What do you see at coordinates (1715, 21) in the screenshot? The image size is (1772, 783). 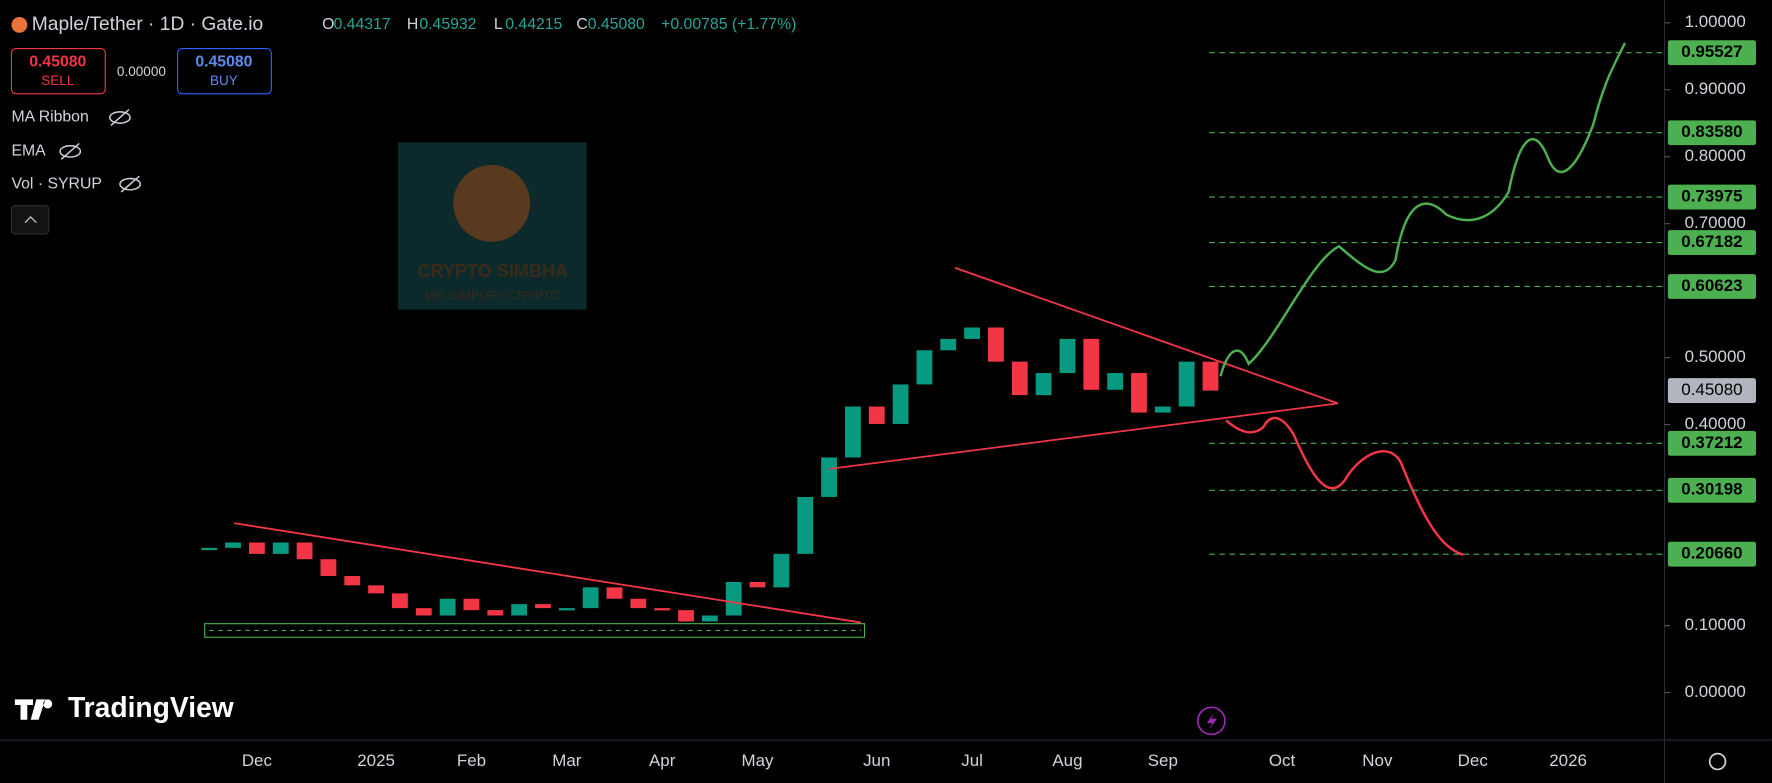 I see `y-tick-label: 1.00000` at bounding box center [1715, 21].